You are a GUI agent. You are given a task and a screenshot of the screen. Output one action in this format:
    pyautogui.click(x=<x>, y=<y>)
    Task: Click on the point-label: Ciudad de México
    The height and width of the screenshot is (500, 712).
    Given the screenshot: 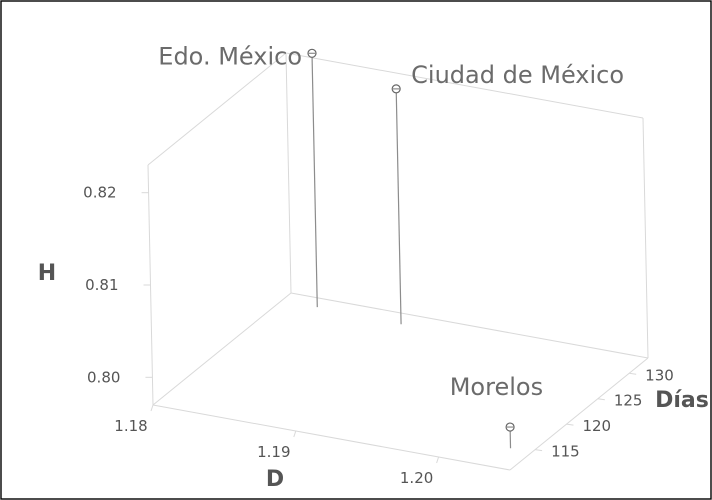 What is the action you would take?
    pyautogui.click(x=517, y=75)
    